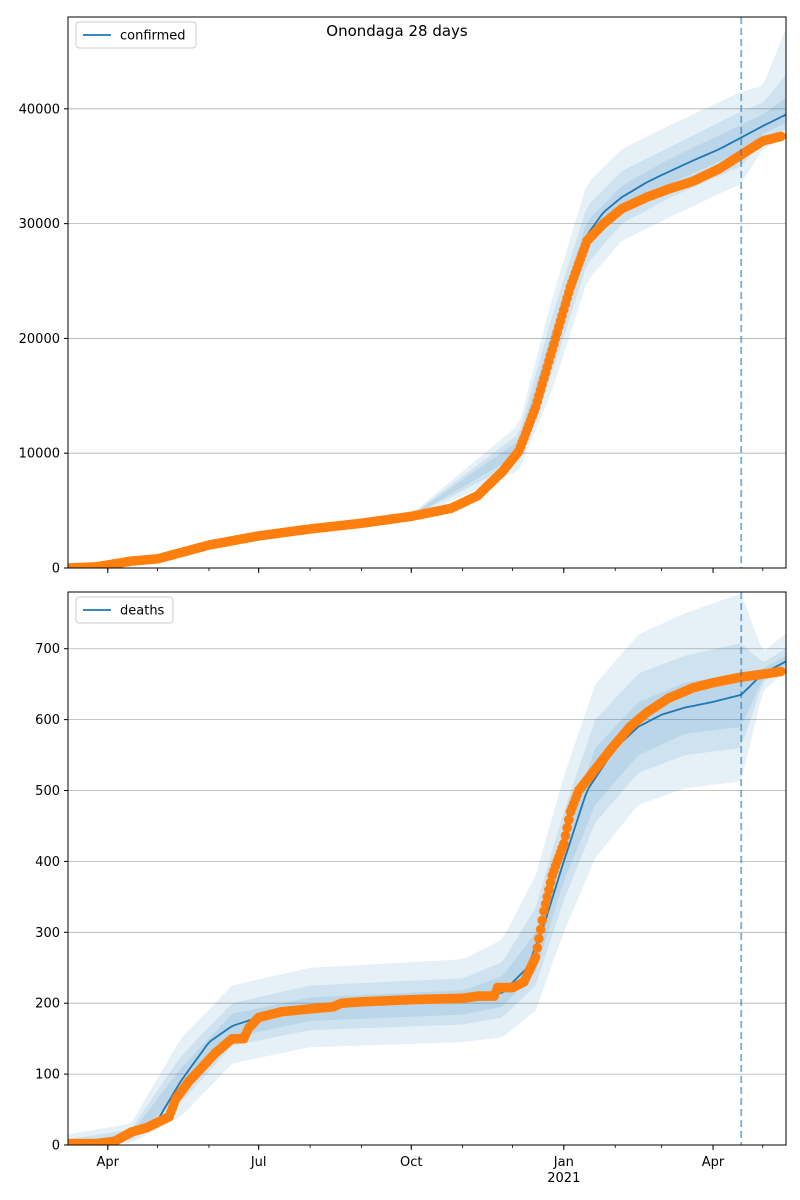 The width and height of the screenshot is (800, 1200). I want to click on y-tick-label: 100, so click(47, 1075).